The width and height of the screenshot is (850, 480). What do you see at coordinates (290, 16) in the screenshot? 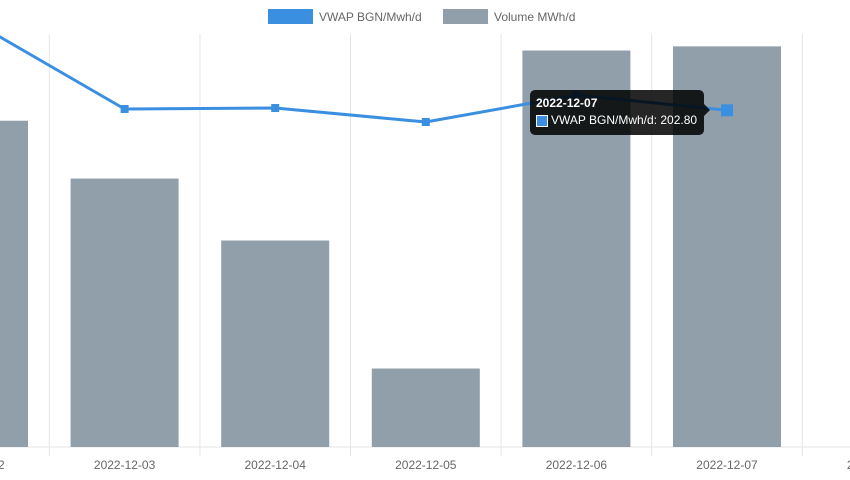
I see `legend-swatch-vwap` at bounding box center [290, 16].